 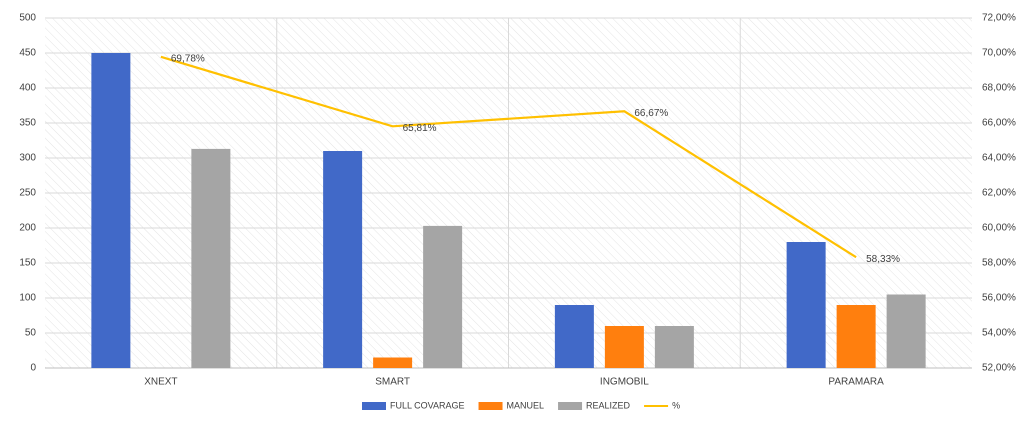 What do you see at coordinates (27, 158) in the screenshot?
I see `y-tick-label: 300` at bounding box center [27, 158].